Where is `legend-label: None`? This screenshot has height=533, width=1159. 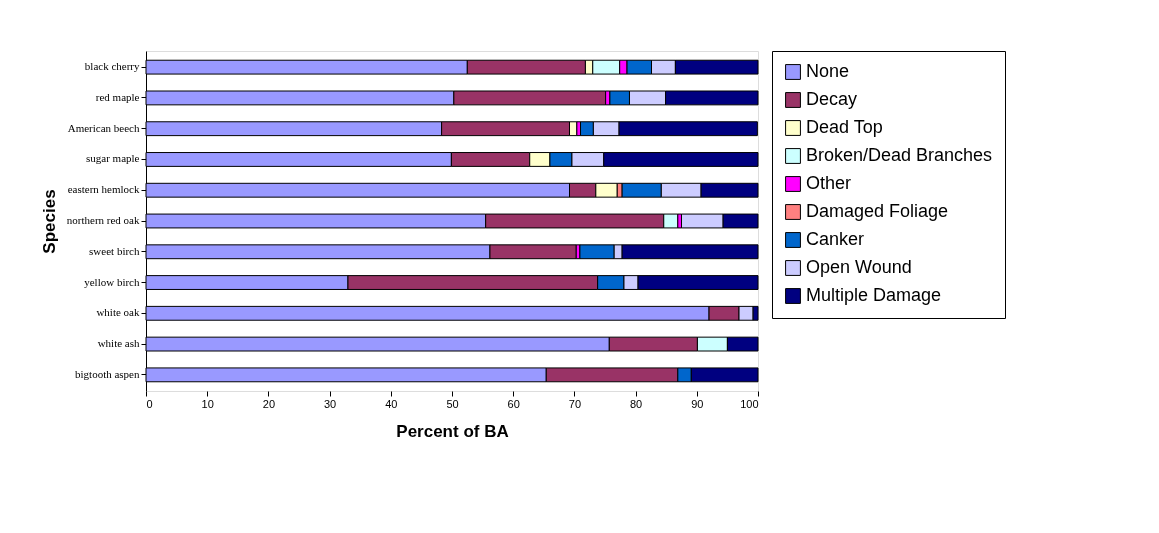
legend-label: None is located at coordinates (828, 71).